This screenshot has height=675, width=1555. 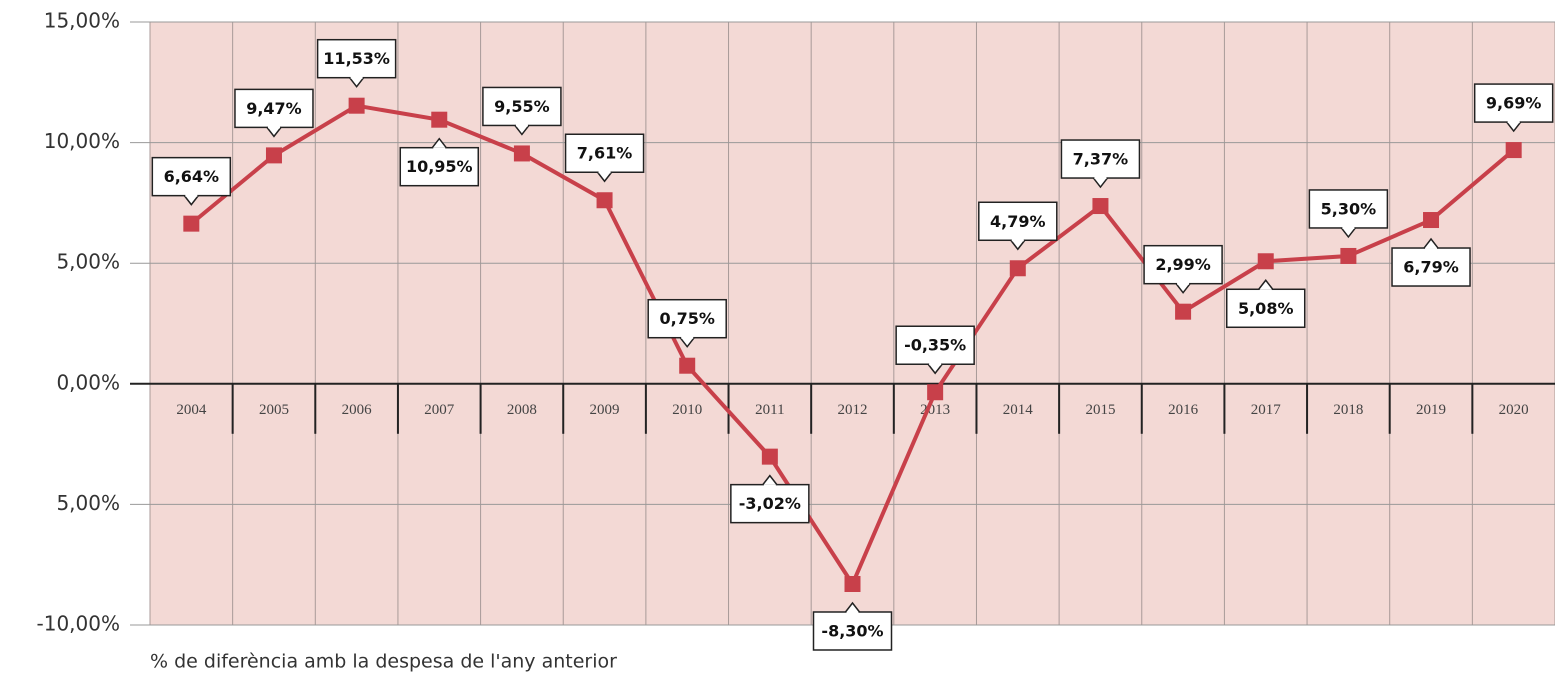 I want to click on x-tick-label: 2016, so click(x=1183, y=410).